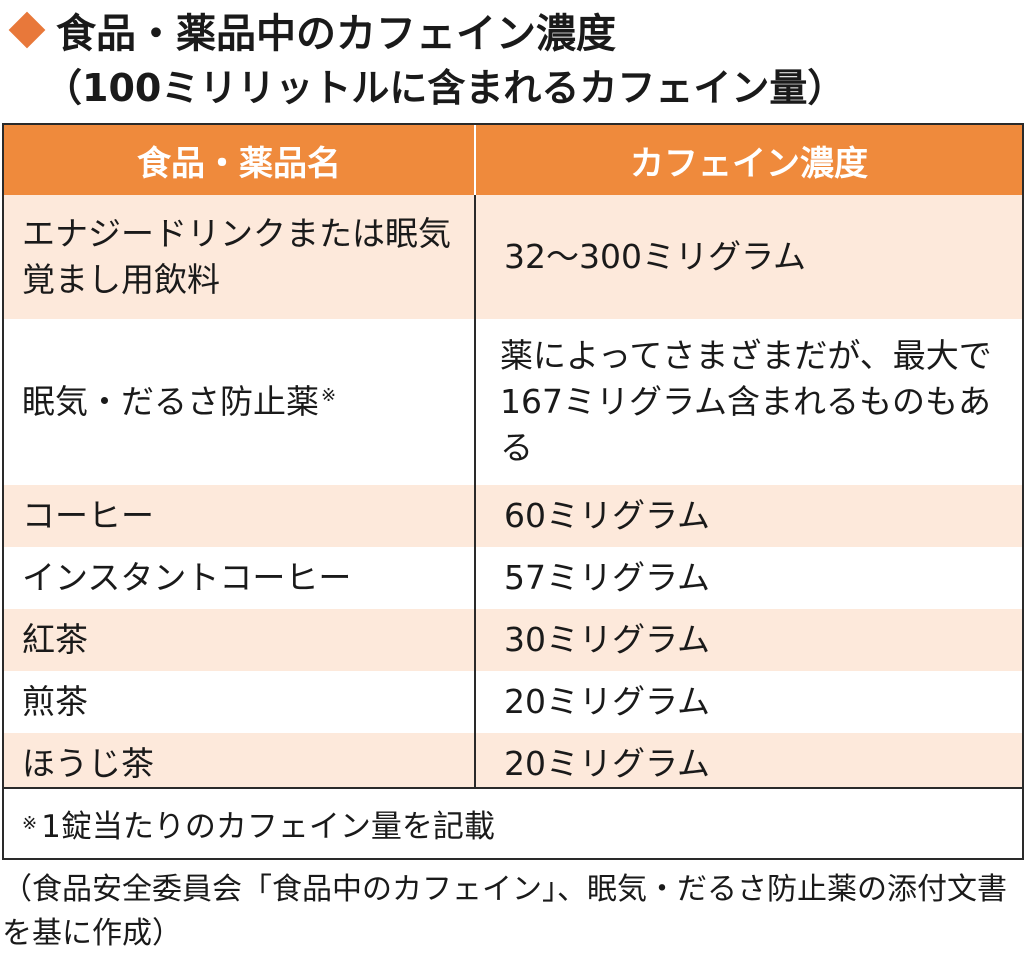 The height and width of the screenshot is (969, 1028). Describe the element at coordinates (746, 401) in the screenshot. I see `row-value: 薬によってさまざまだが、最大で167ミリグラム含まれるものもある` at that location.